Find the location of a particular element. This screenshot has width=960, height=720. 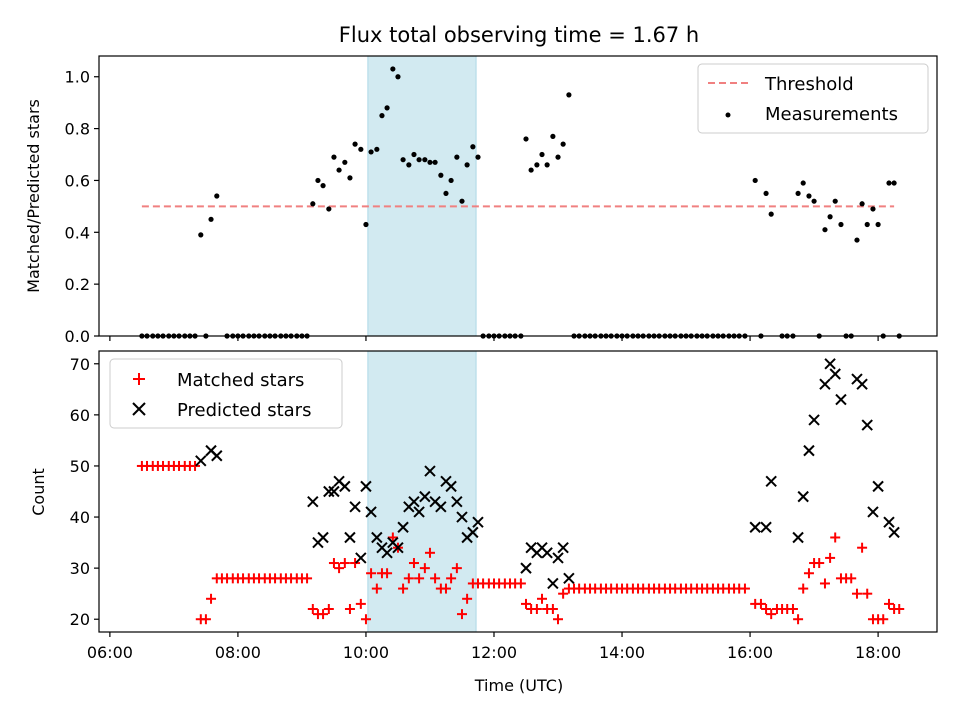

bottom-legend: Matched stars Predicted stars is located at coordinates (226, 393).